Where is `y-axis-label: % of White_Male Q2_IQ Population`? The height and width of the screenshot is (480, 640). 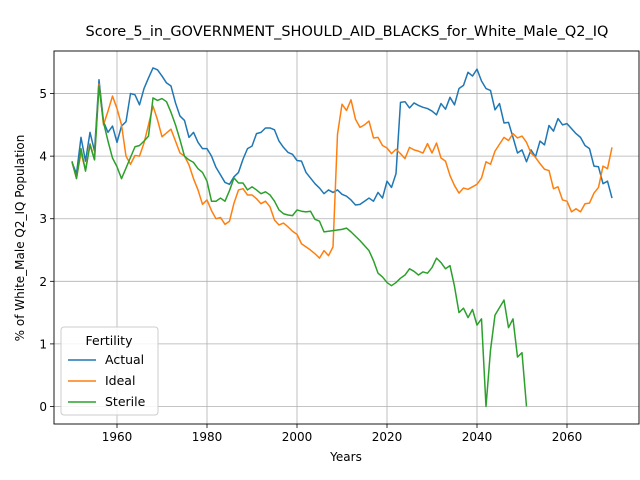 y-axis-label: % of White_Male Q2_IQ Population is located at coordinates (20, 238).